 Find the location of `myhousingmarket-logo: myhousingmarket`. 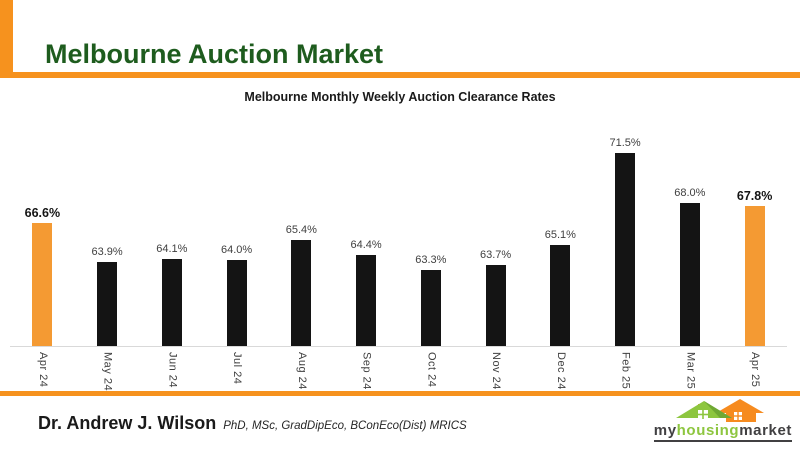

myhousingmarket-logo: myhousingmarket is located at coordinates (722, 420).